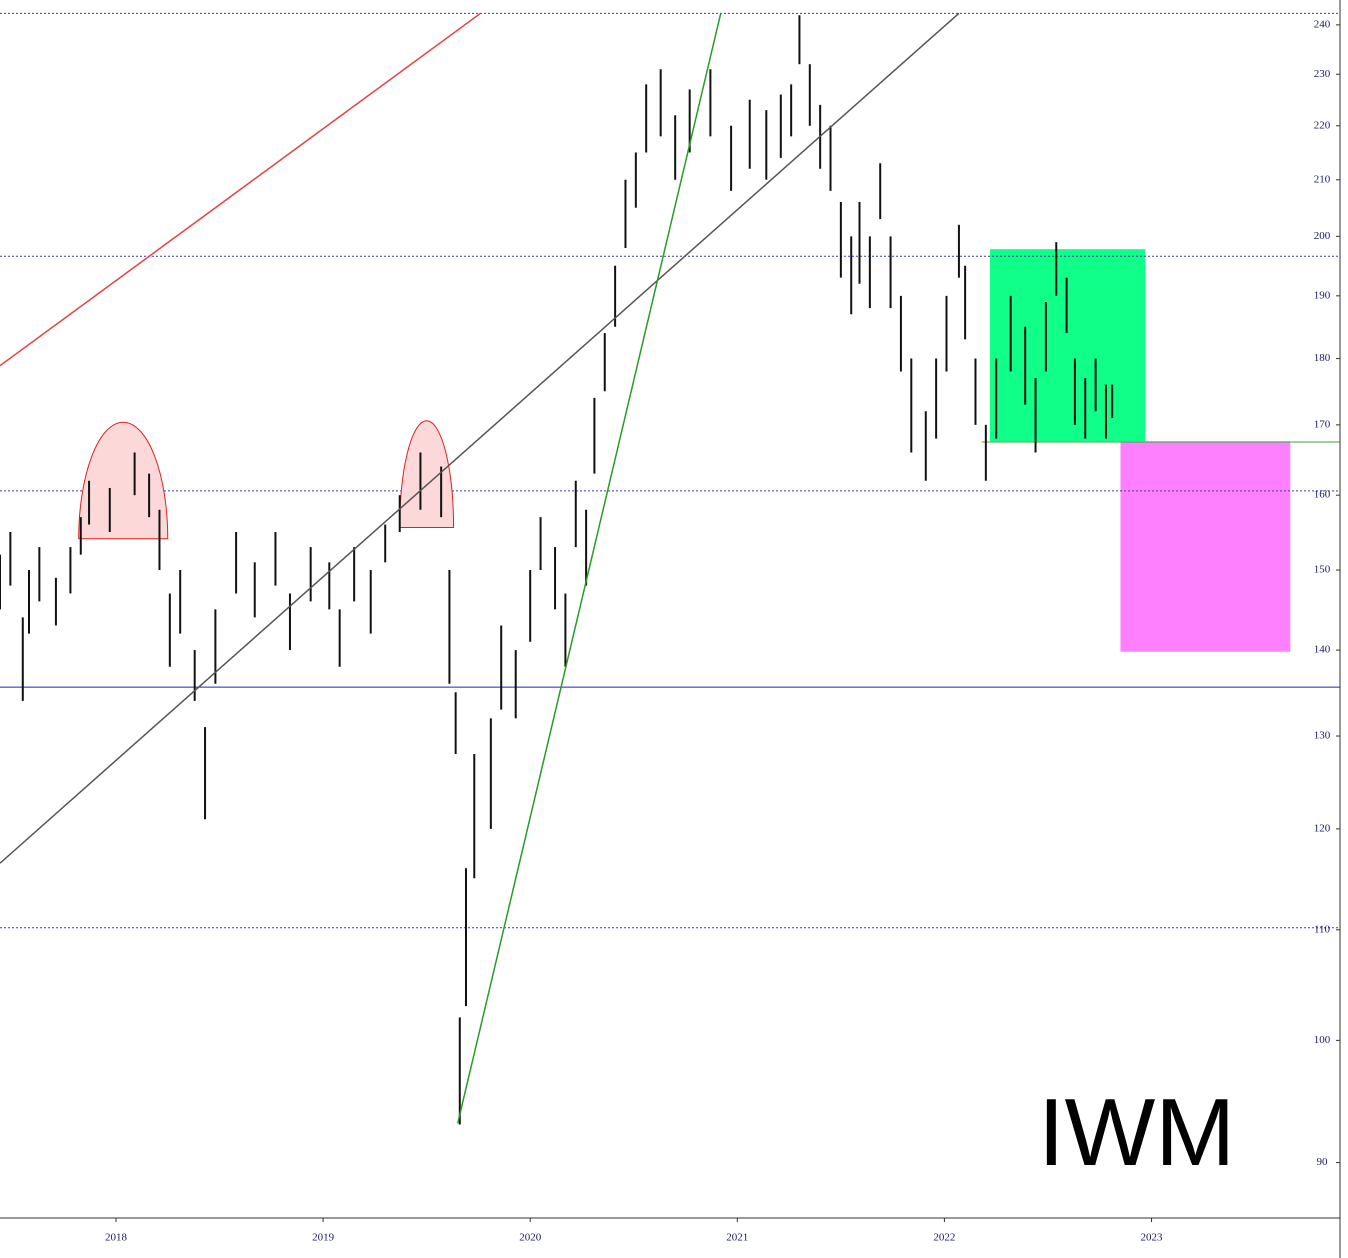 The height and width of the screenshot is (1258, 1348). Describe the element at coordinates (1322, 295) in the screenshot. I see `y-tick-label: 190` at that location.